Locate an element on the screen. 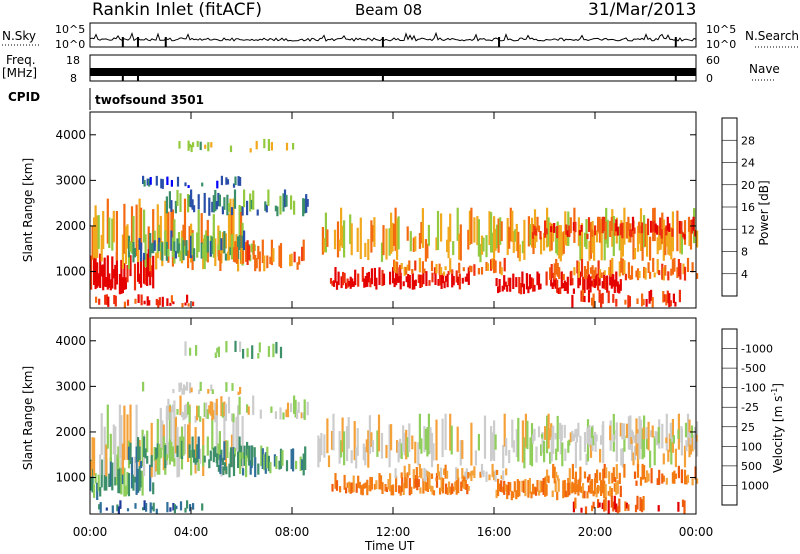  cpid-row: CPID twofsound 3501 is located at coordinates (106, 99).